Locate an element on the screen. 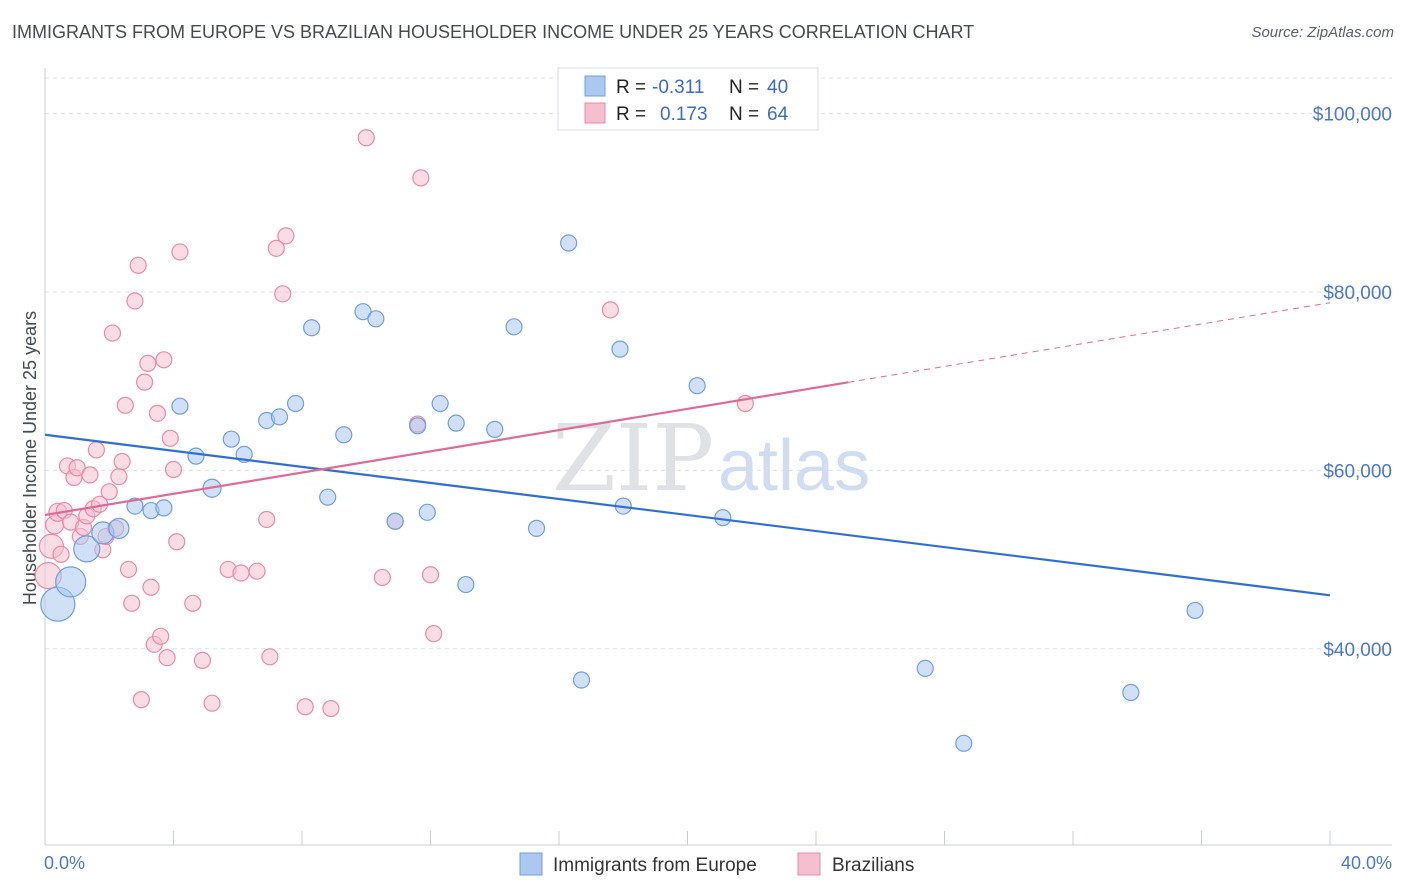  legend-r-label-europe: R = is located at coordinates (631, 87).